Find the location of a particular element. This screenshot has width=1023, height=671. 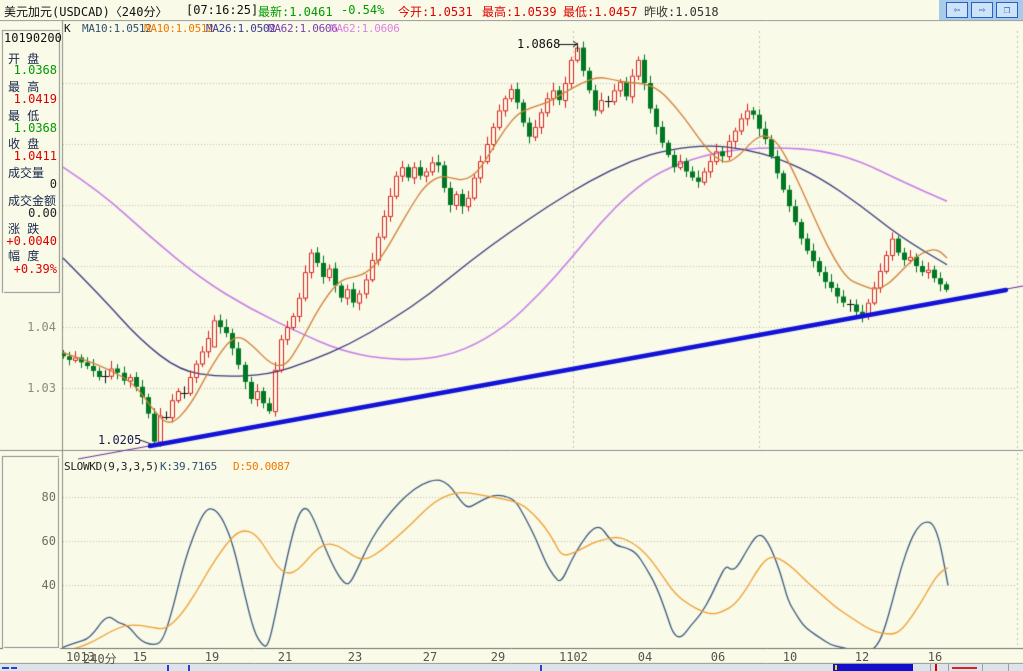

sidebar-field-label: 涨 跌 is located at coordinates (24, 229).